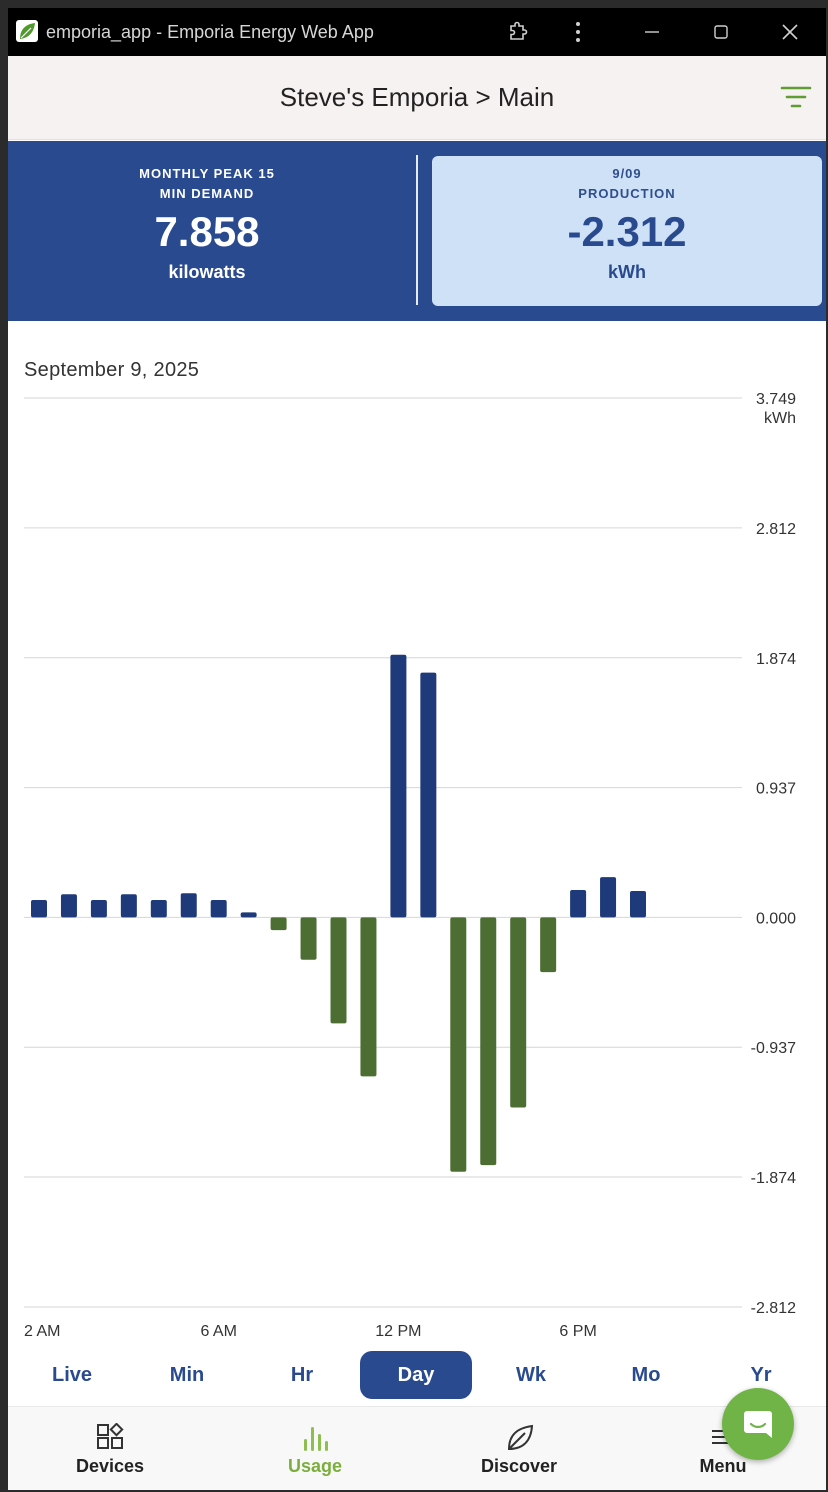 This screenshot has width=828, height=1492. I want to click on range-tabs: Live Min Hr Day Wk Mo Yr, so click(417, 1372).